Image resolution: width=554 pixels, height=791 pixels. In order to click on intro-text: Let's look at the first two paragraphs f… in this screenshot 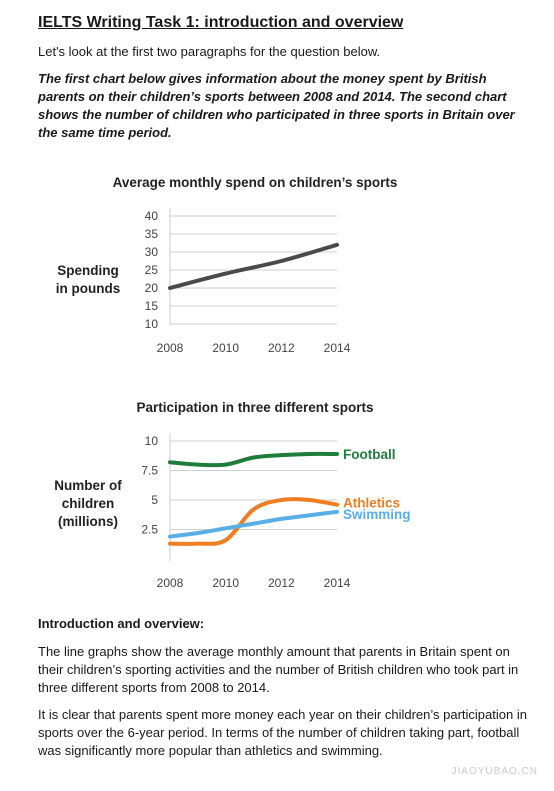, I will do `click(209, 51)`.